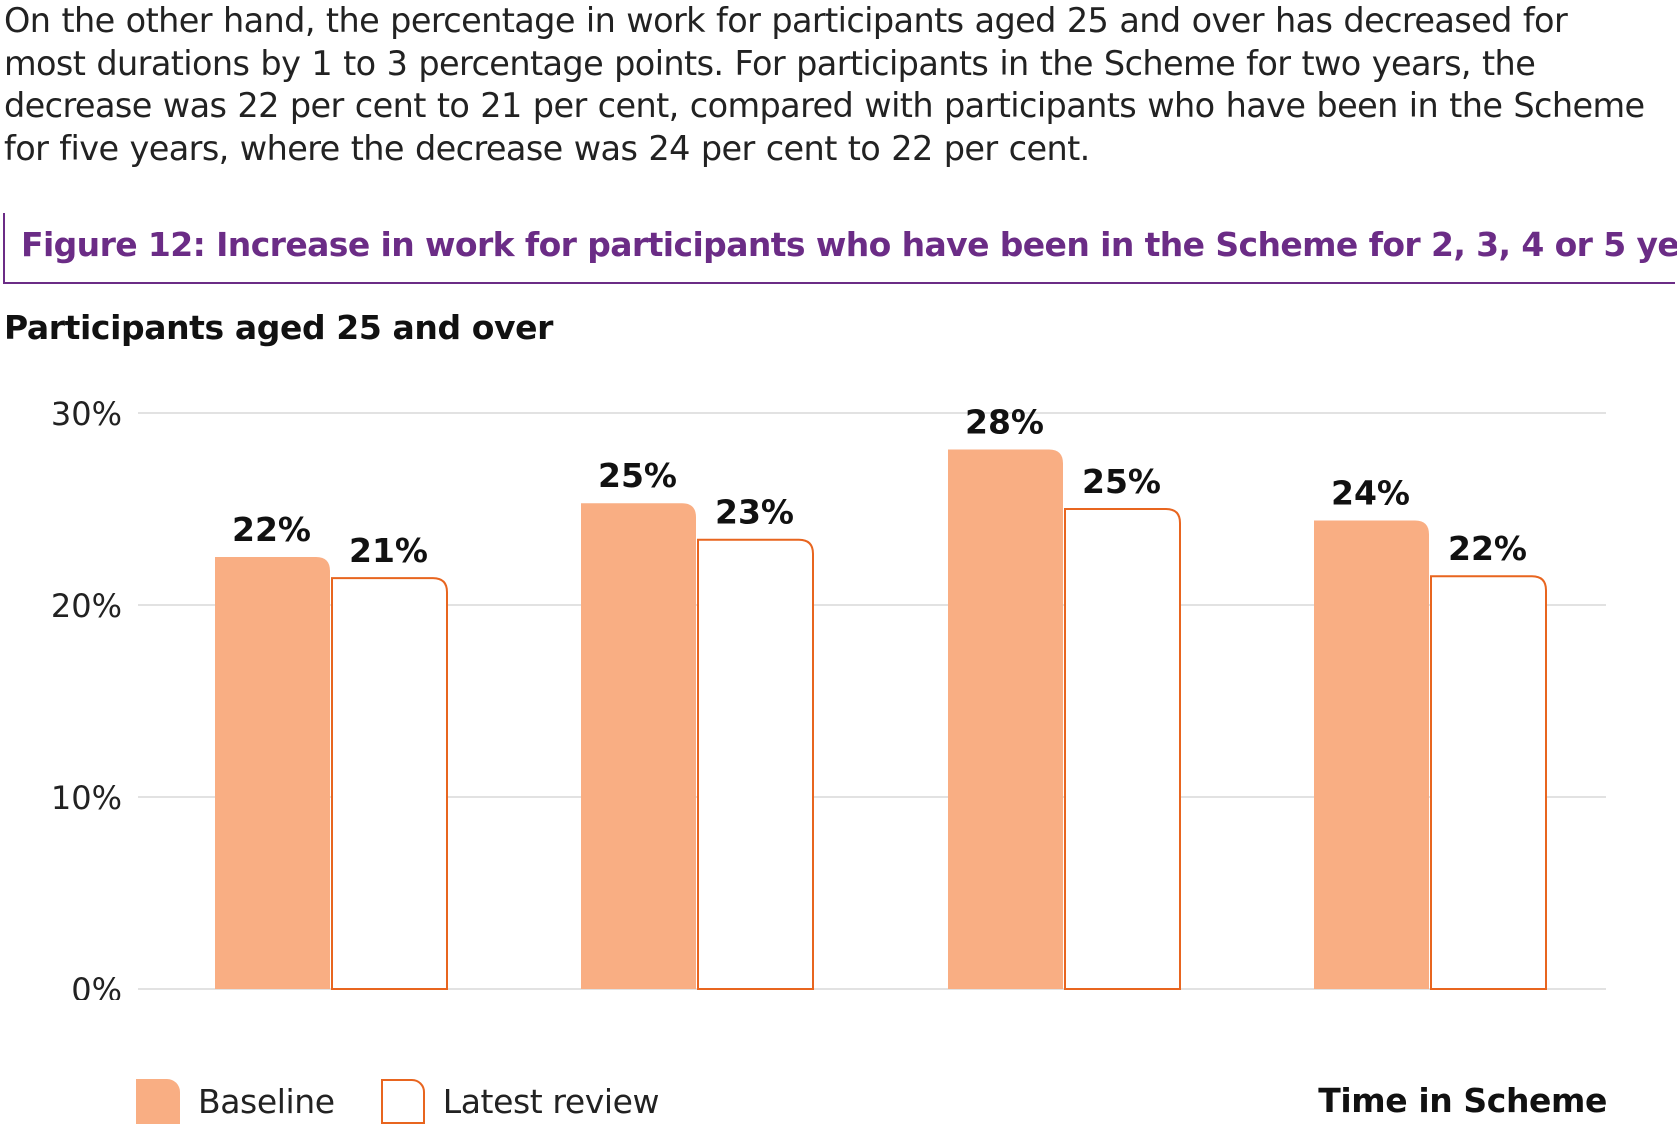  Describe the element at coordinates (86, 798) in the screenshot. I see `y-tick-label: 10%` at that location.